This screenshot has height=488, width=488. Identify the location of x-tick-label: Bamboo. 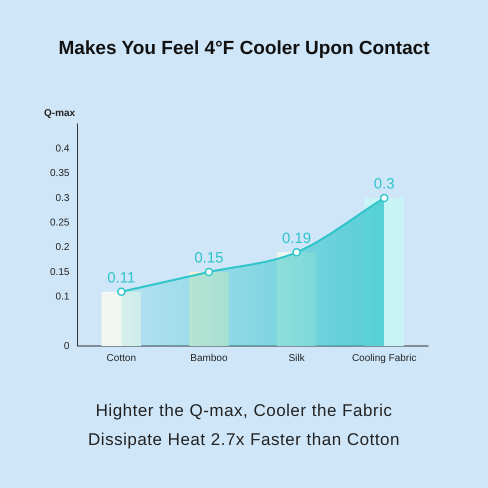
(209, 358).